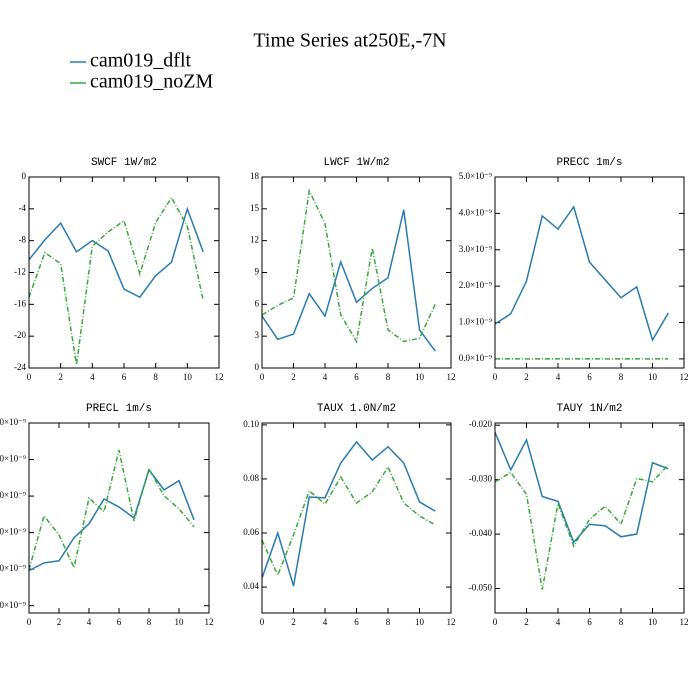 This screenshot has width=700, height=700. Describe the element at coordinates (23, 208) in the screenshot. I see `y-tick-label: -4` at that location.